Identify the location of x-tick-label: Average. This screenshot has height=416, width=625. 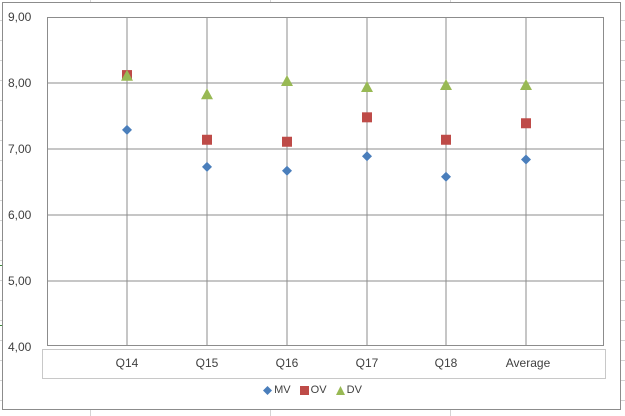
(528, 363).